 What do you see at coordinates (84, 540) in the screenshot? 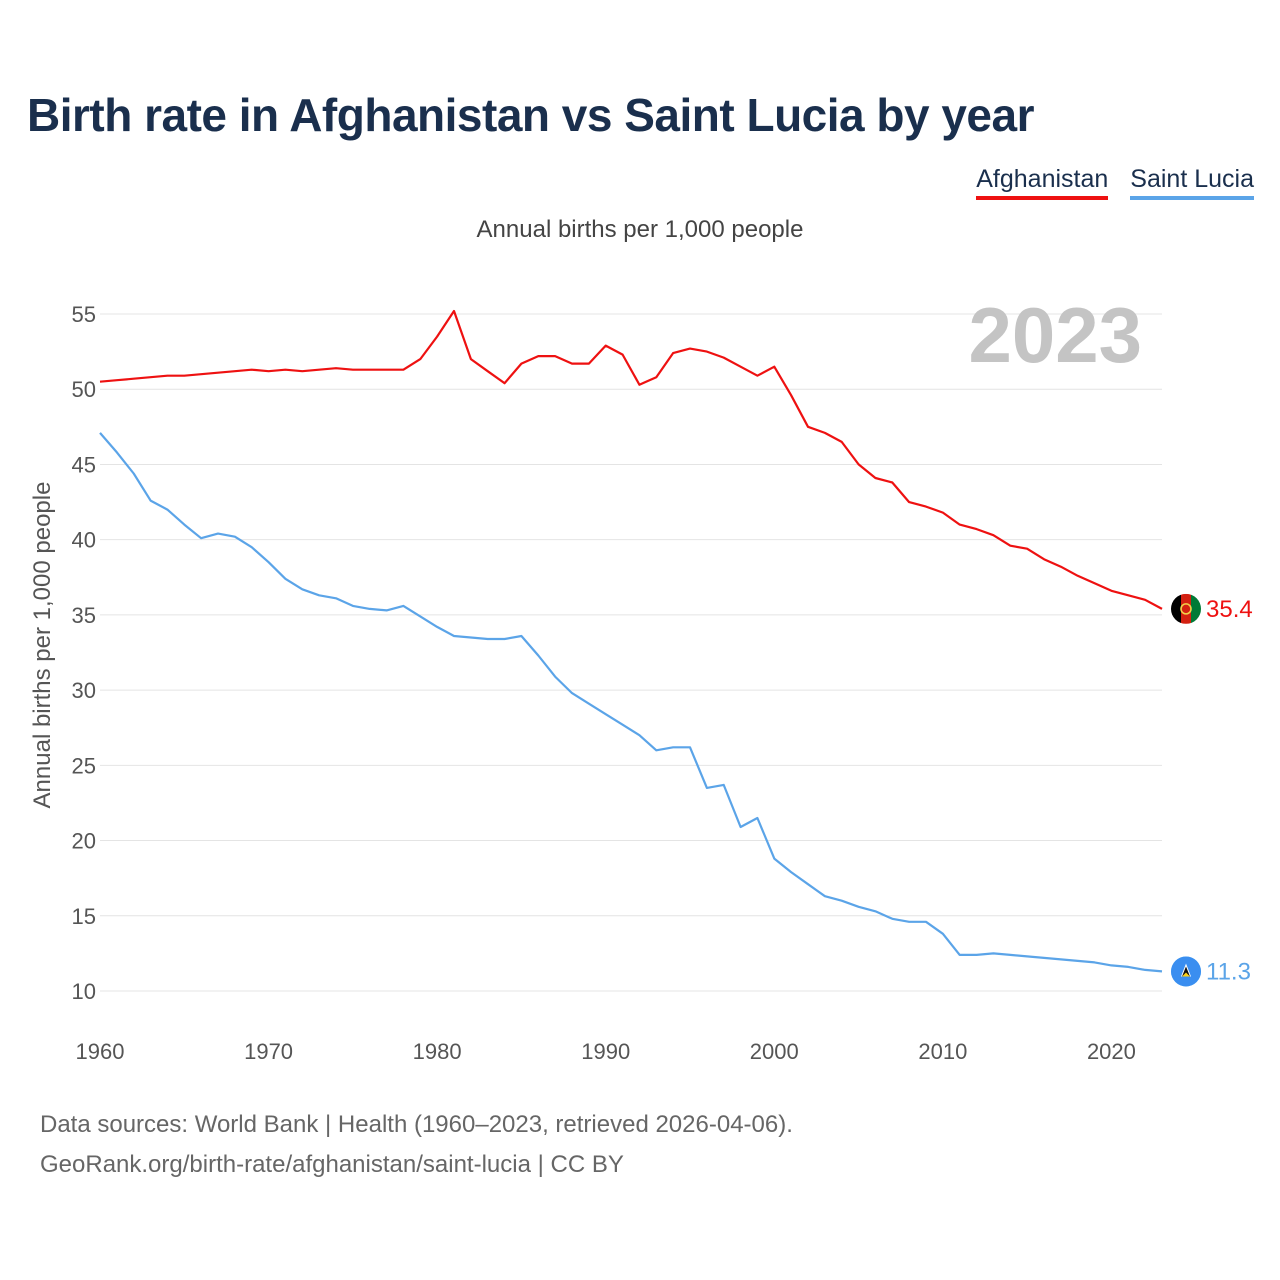
I see `y-tick-40: 40` at bounding box center [84, 540].